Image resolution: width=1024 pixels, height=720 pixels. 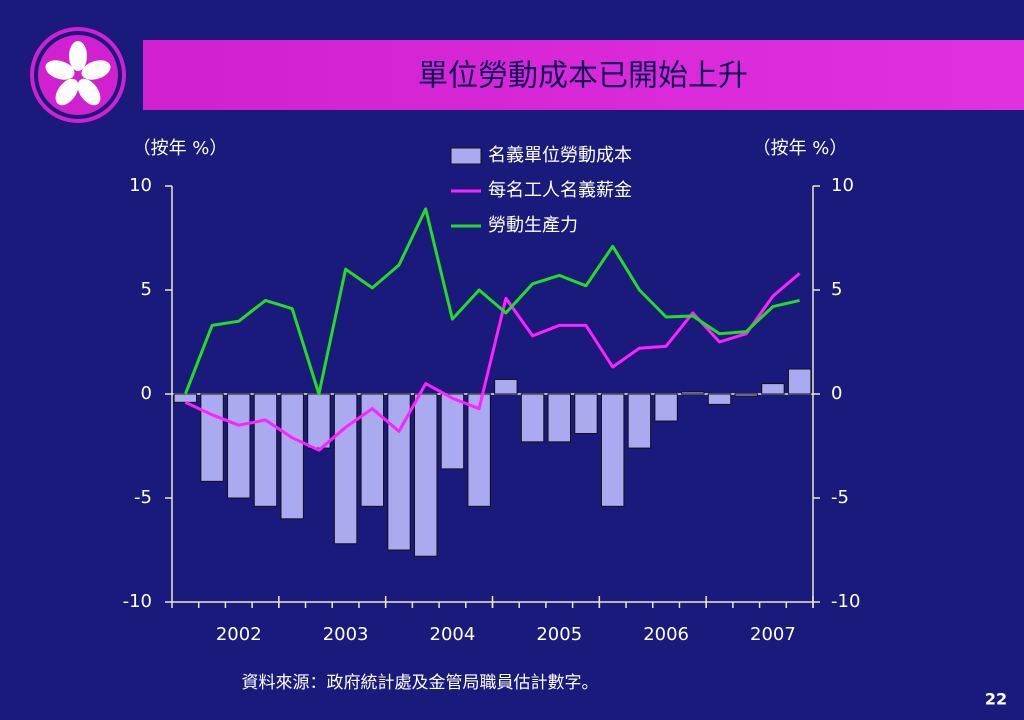 I want to click on legend-swatch, so click(x=466, y=156).